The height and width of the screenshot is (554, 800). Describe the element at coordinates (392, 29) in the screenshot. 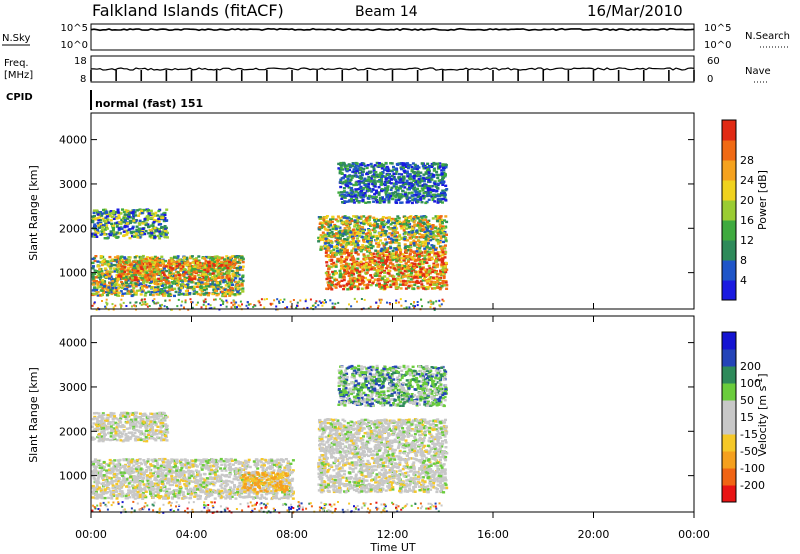

I see `nsky-trace` at that location.